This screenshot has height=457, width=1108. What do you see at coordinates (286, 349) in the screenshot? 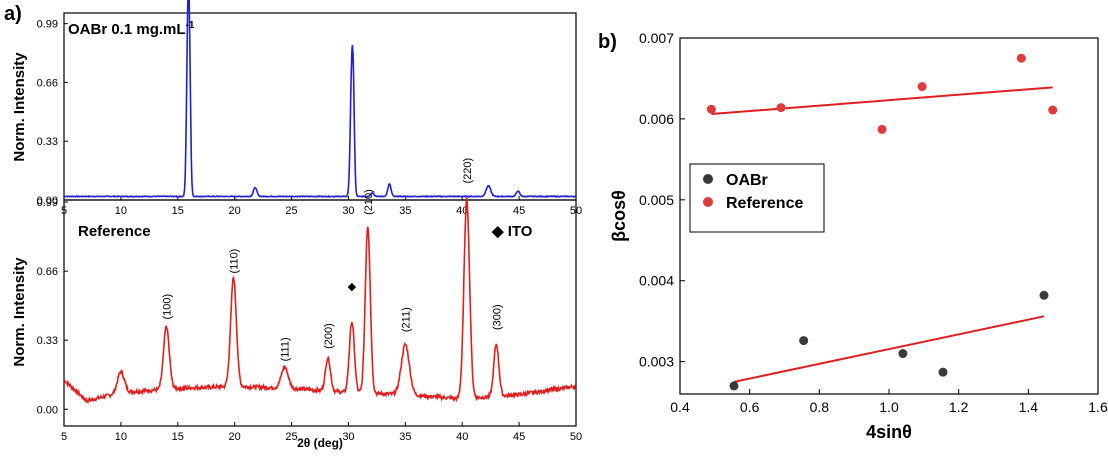
I see `peak-label: (111)` at bounding box center [286, 349].